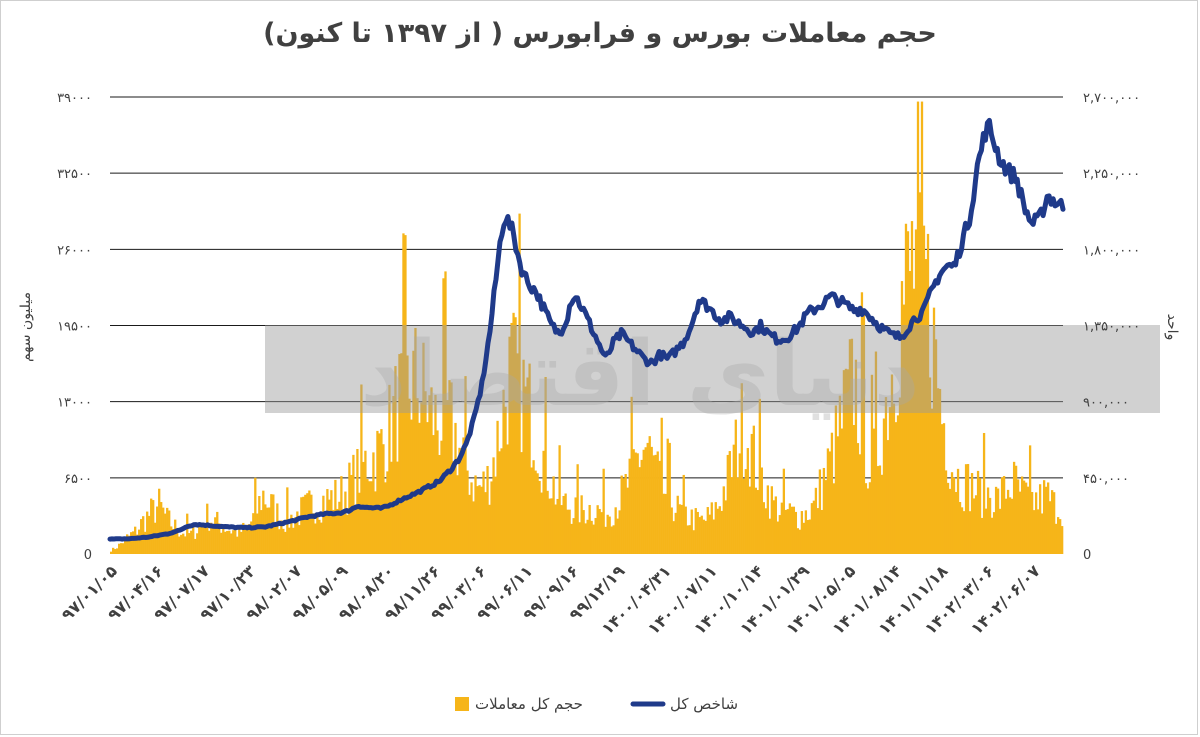 This screenshot has width=1200, height=737. Describe the element at coordinates (74, 327) in the screenshot. I see `left-tick-label: ۱۹۵۰۰` at that location.